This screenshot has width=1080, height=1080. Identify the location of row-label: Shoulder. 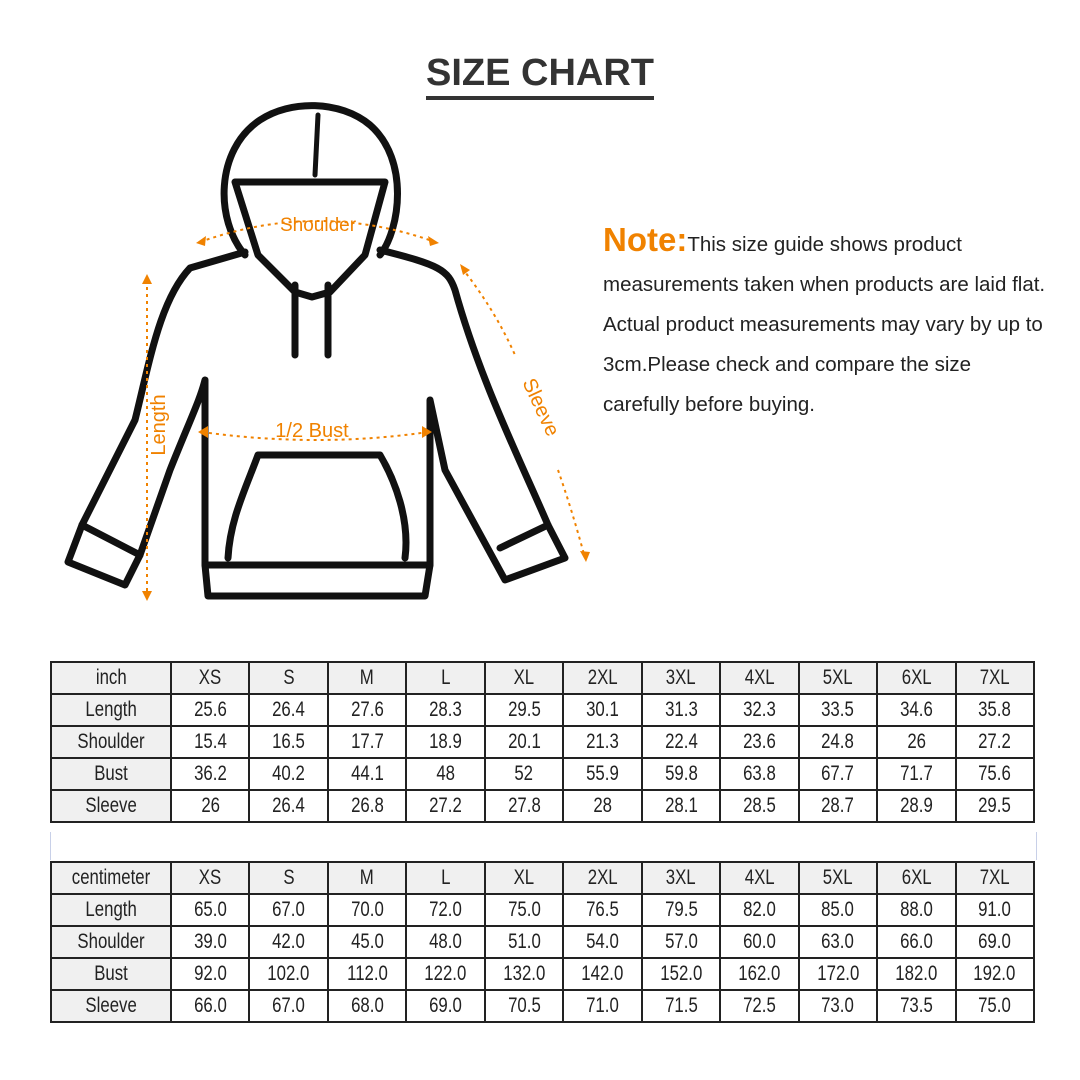
(111, 742).